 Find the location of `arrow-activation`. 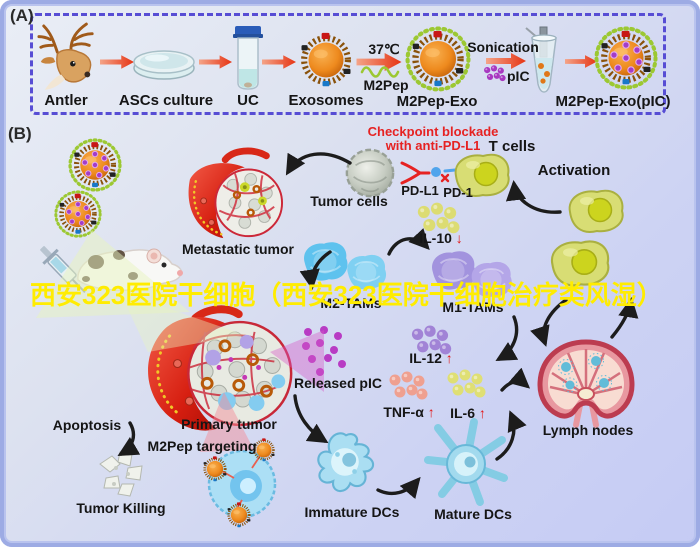

arrow-activation is located at coordinates (533, 196).